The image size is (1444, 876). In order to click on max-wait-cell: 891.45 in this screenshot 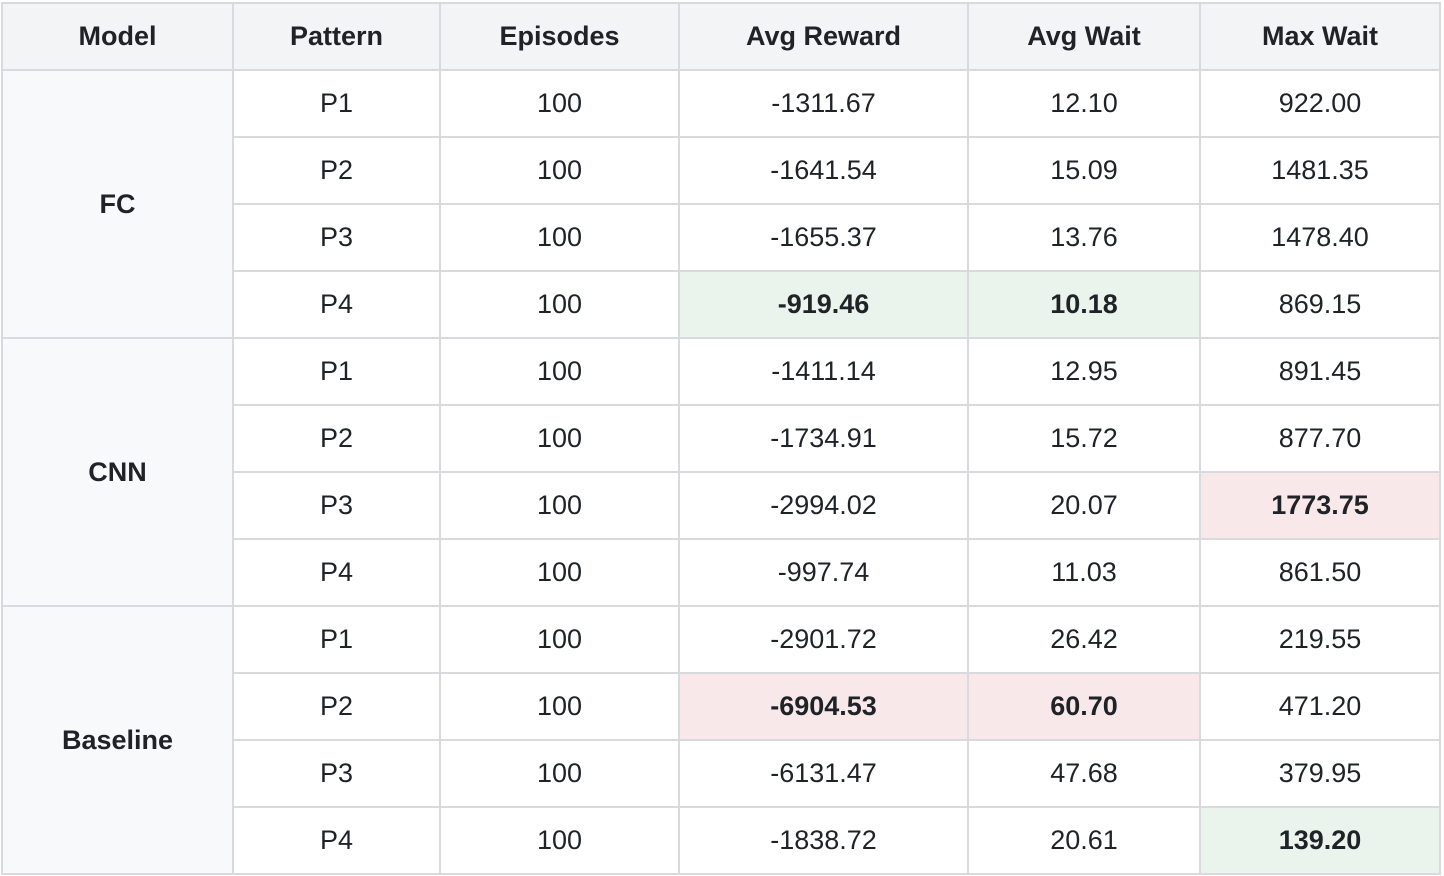, I will do `click(1320, 371)`.